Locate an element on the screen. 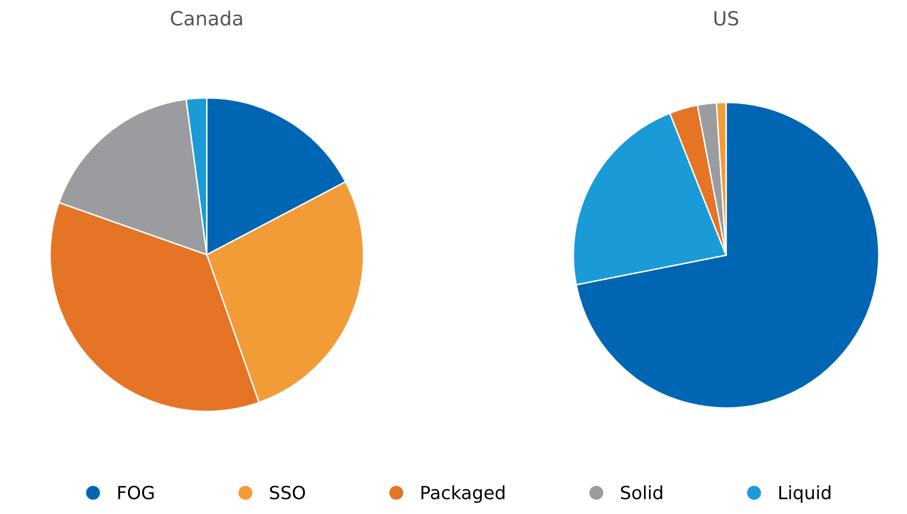 This screenshot has height=514, width=907. chart-title: US is located at coordinates (726, 18).